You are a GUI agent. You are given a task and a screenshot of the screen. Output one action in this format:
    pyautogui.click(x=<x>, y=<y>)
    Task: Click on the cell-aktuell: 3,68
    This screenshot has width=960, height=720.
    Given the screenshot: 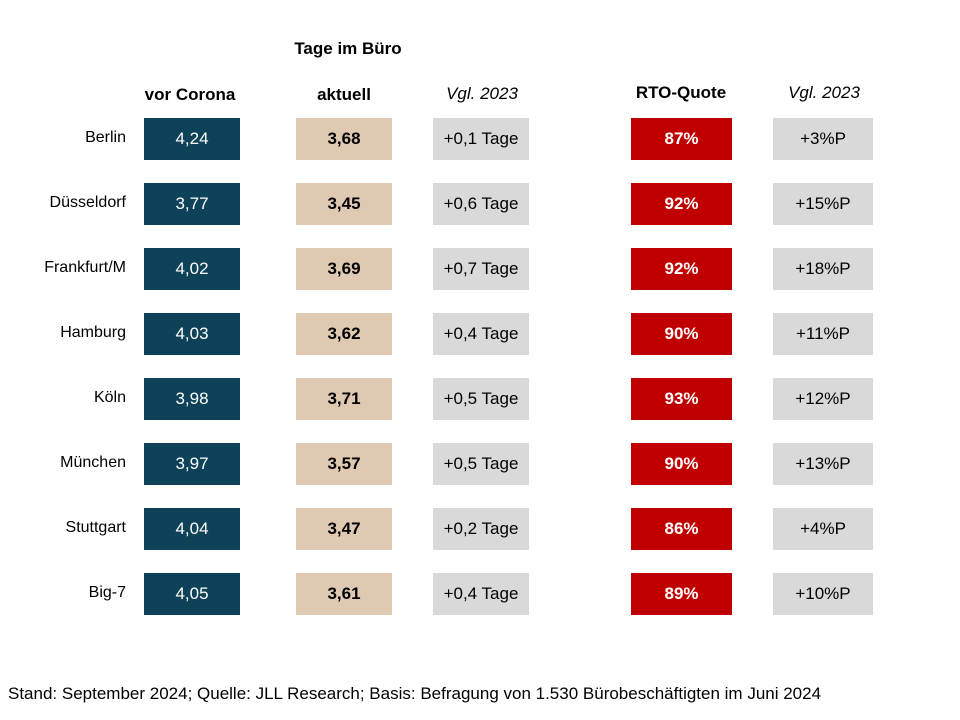 What is the action you would take?
    pyautogui.click(x=344, y=139)
    